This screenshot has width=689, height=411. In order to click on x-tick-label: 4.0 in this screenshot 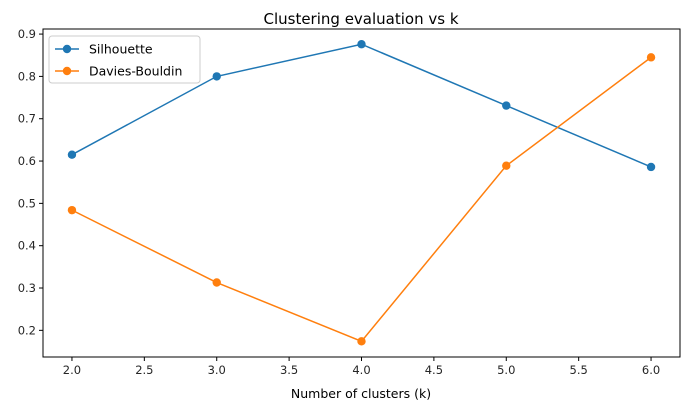, I will do `click(361, 370)`.